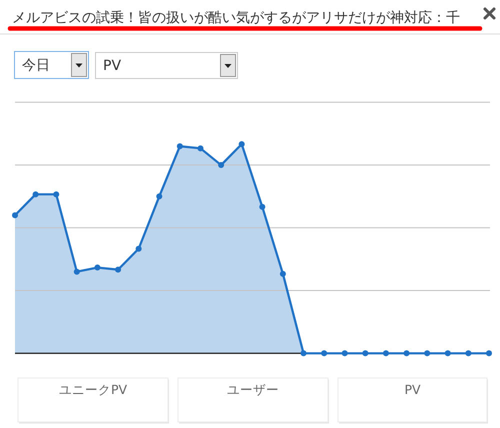  Describe the element at coordinates (112, 66) in the screenshot. I see `dropdown-label: PV` at that location.